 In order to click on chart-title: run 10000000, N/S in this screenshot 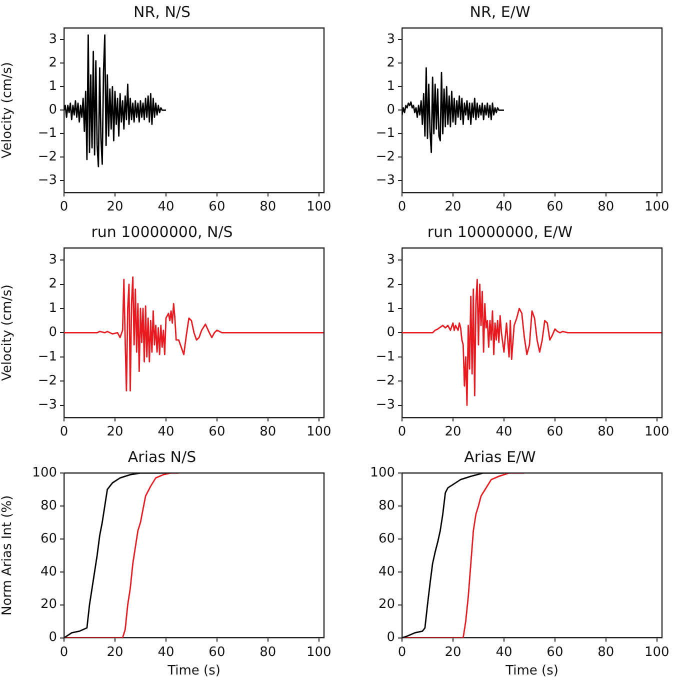, I will do `click(162, 231)`.